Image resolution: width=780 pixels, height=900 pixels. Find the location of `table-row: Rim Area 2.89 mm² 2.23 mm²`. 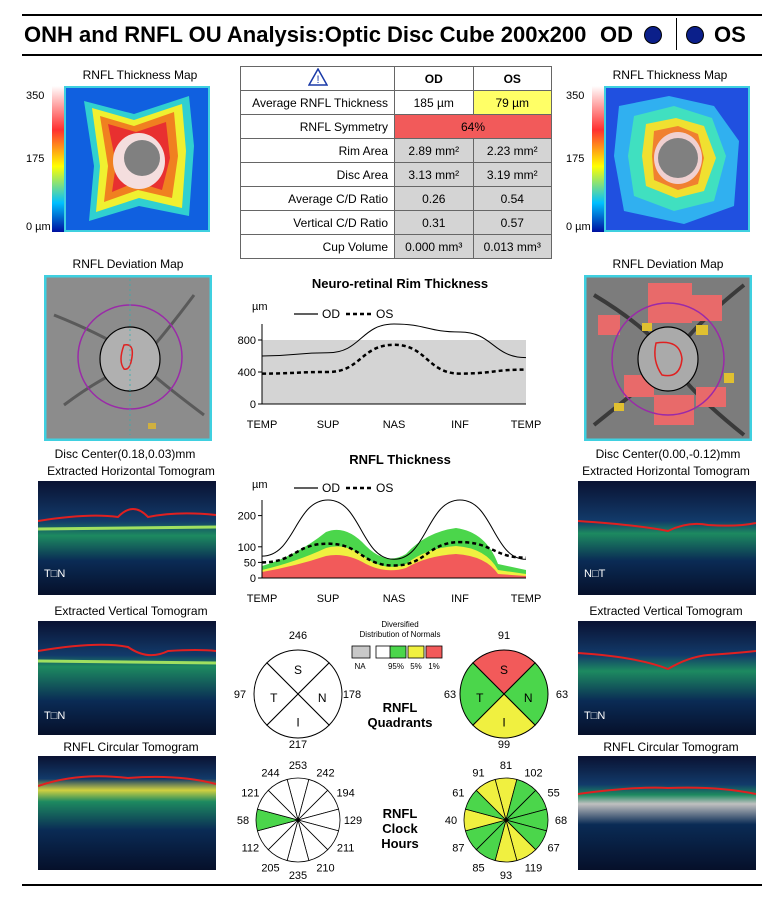

table-row: Rim Area 2.89 mm² 2.23 mm² is located at coordinates (396, 150).